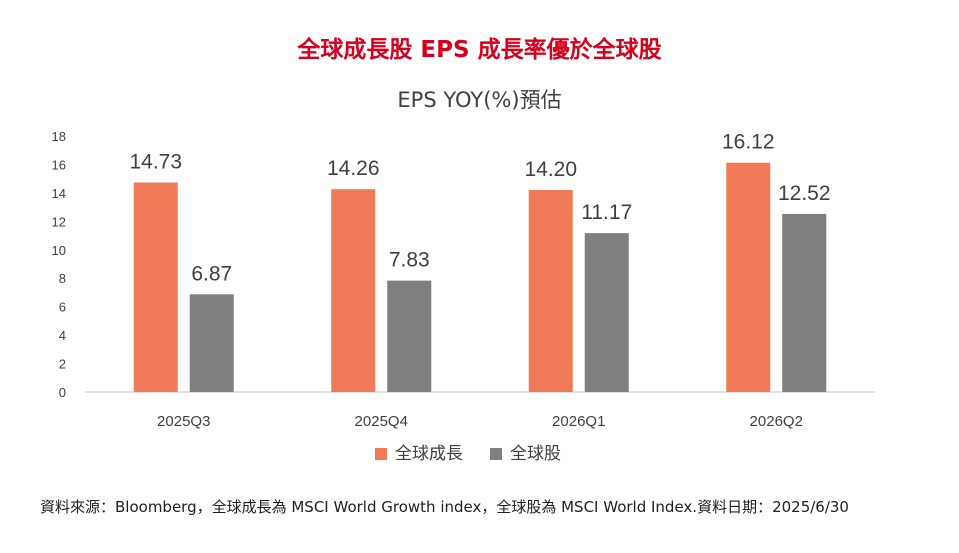  What do you see at coordinates (62, 392) in the screenshot?
I see `y-tick-label: 0` at bounding box center [62, 392].